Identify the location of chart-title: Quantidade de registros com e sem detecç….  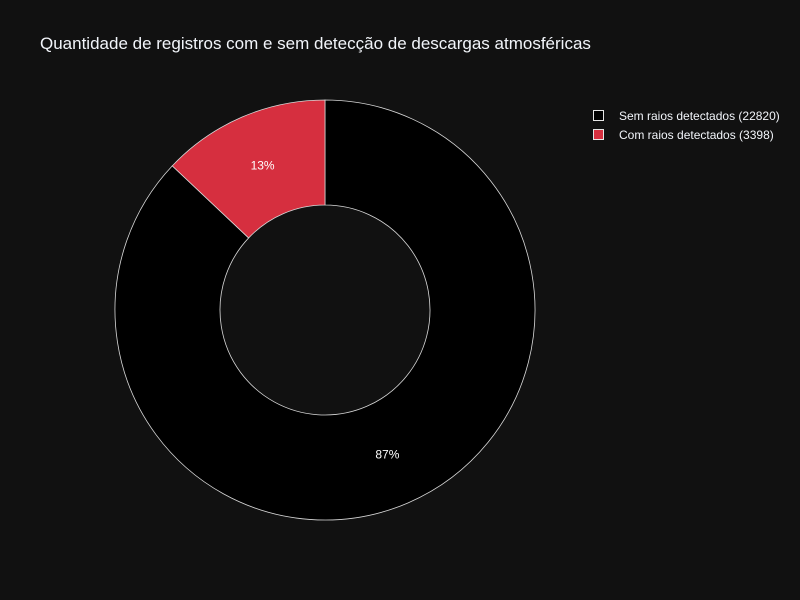
(315, 43).